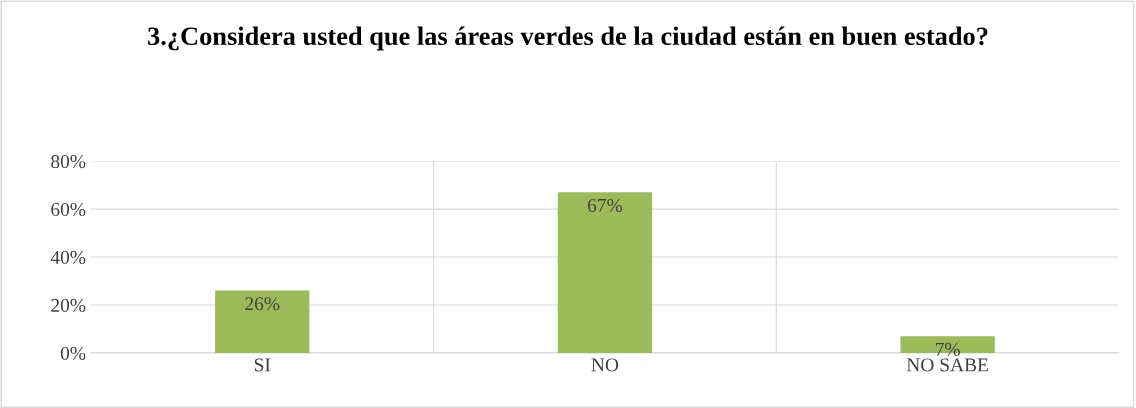 The image size is (1136, 408). I want to click on y-tick-label: 0%, so click(73, 353).